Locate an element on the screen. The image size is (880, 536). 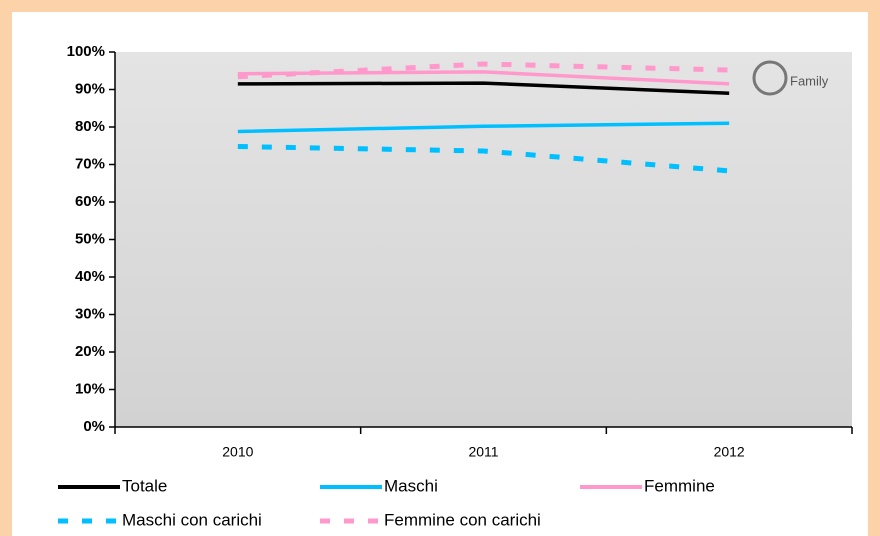
y-tick-label: 30% is located at coordinates (90, 313).